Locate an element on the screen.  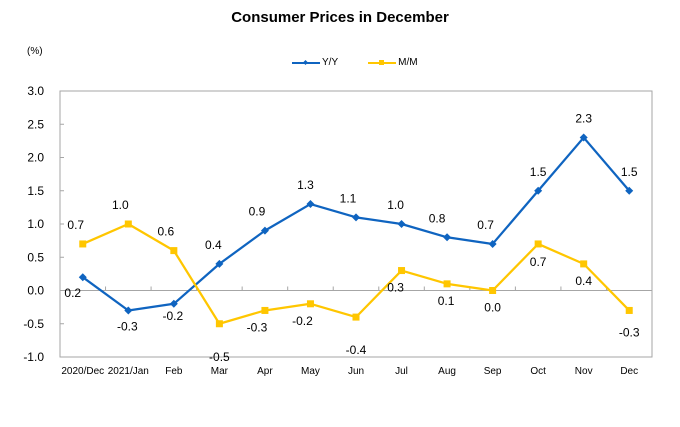
x-tick-label: 2020/Dec is located at coordinates (82, 371).